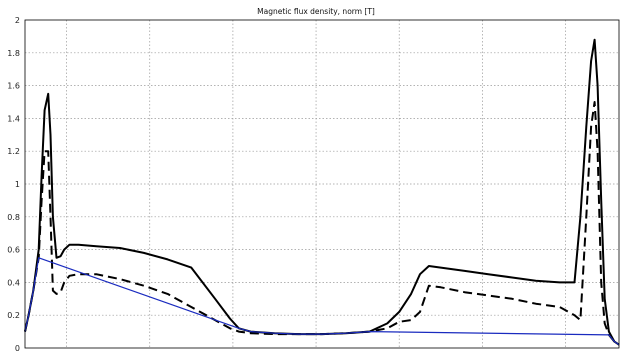 The image size is (622, 351). What do you see at coordinates (316, 11) in the screenshot?
I see `chart-title: Magnetic flux density, norm [T]` at bounding box center [316, 11].